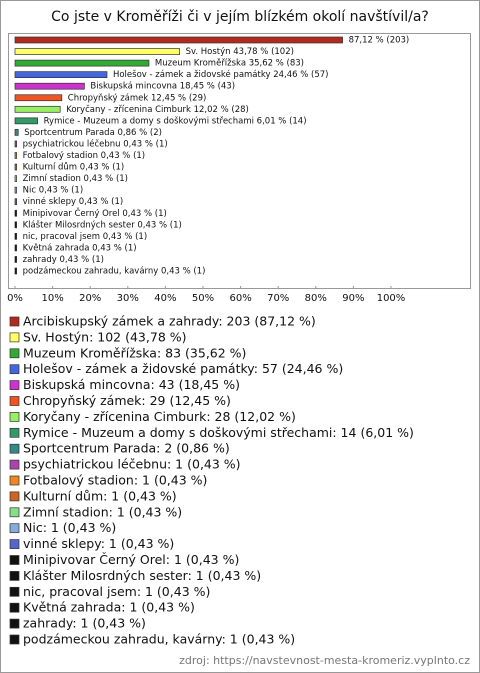 The height and width of the screenshot is (673, 480). What do you see at coordinates (142, 575) in the screenshot?
I see `legend-label: Klášter Milosrdných sester: 1 (0,43 %)` at bounding box center [142, 575].